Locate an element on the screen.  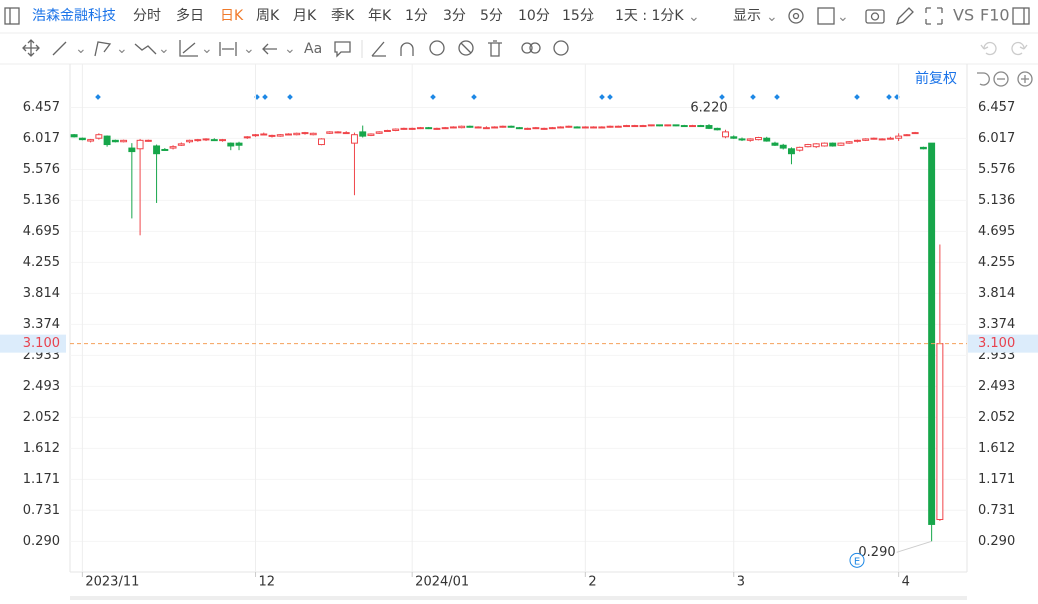
settings-icon is located at coordinates (796, 16).